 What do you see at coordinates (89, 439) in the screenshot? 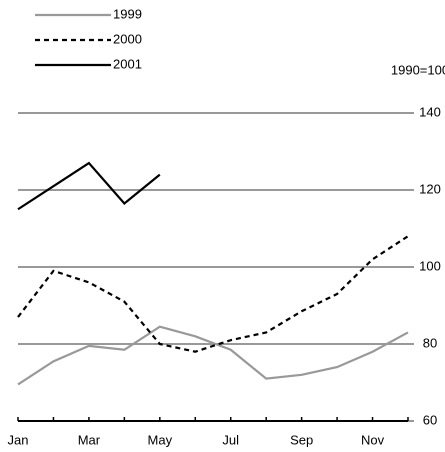
I see `x-tick-label: Mar` at bounding box center [89, 439].